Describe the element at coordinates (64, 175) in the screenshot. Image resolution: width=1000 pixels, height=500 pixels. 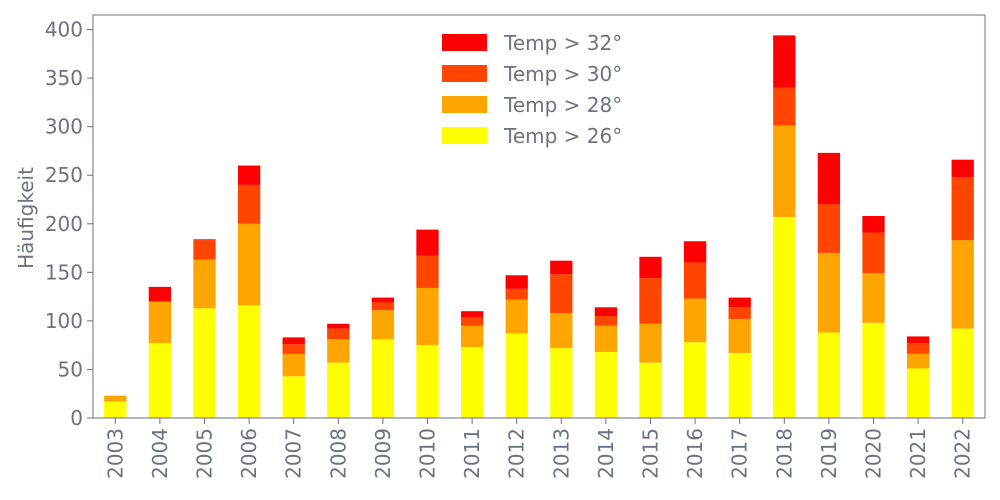
I see `y-tick-label: 250` at that location.